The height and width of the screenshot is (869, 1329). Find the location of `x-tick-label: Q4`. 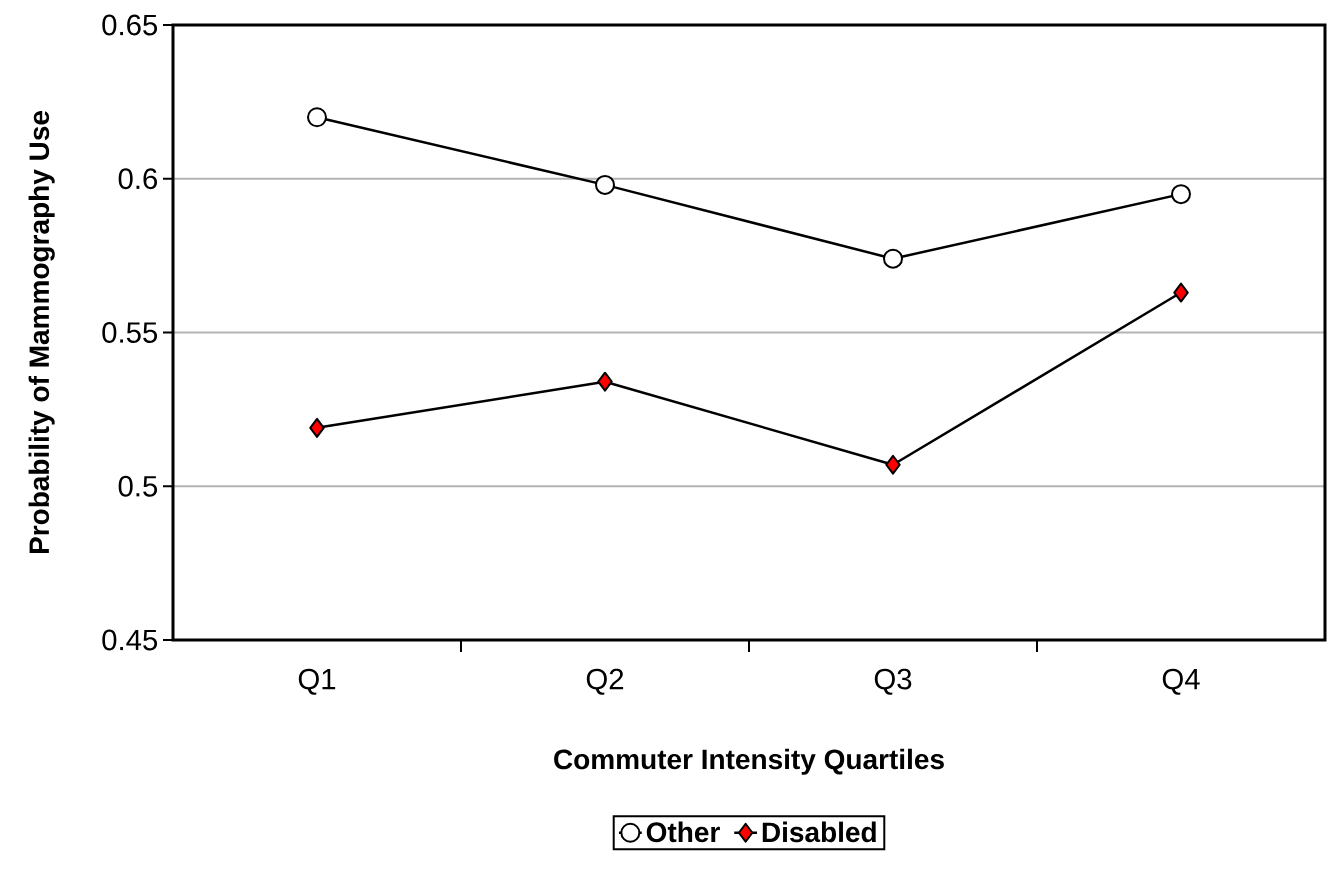

x-tick-label: Q4 is located at coordinates (1181, 681).